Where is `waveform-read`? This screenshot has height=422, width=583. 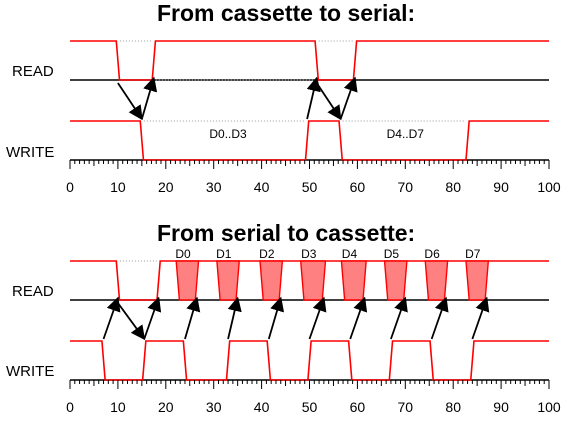 waveform-read is located at coordinates (309, 60).